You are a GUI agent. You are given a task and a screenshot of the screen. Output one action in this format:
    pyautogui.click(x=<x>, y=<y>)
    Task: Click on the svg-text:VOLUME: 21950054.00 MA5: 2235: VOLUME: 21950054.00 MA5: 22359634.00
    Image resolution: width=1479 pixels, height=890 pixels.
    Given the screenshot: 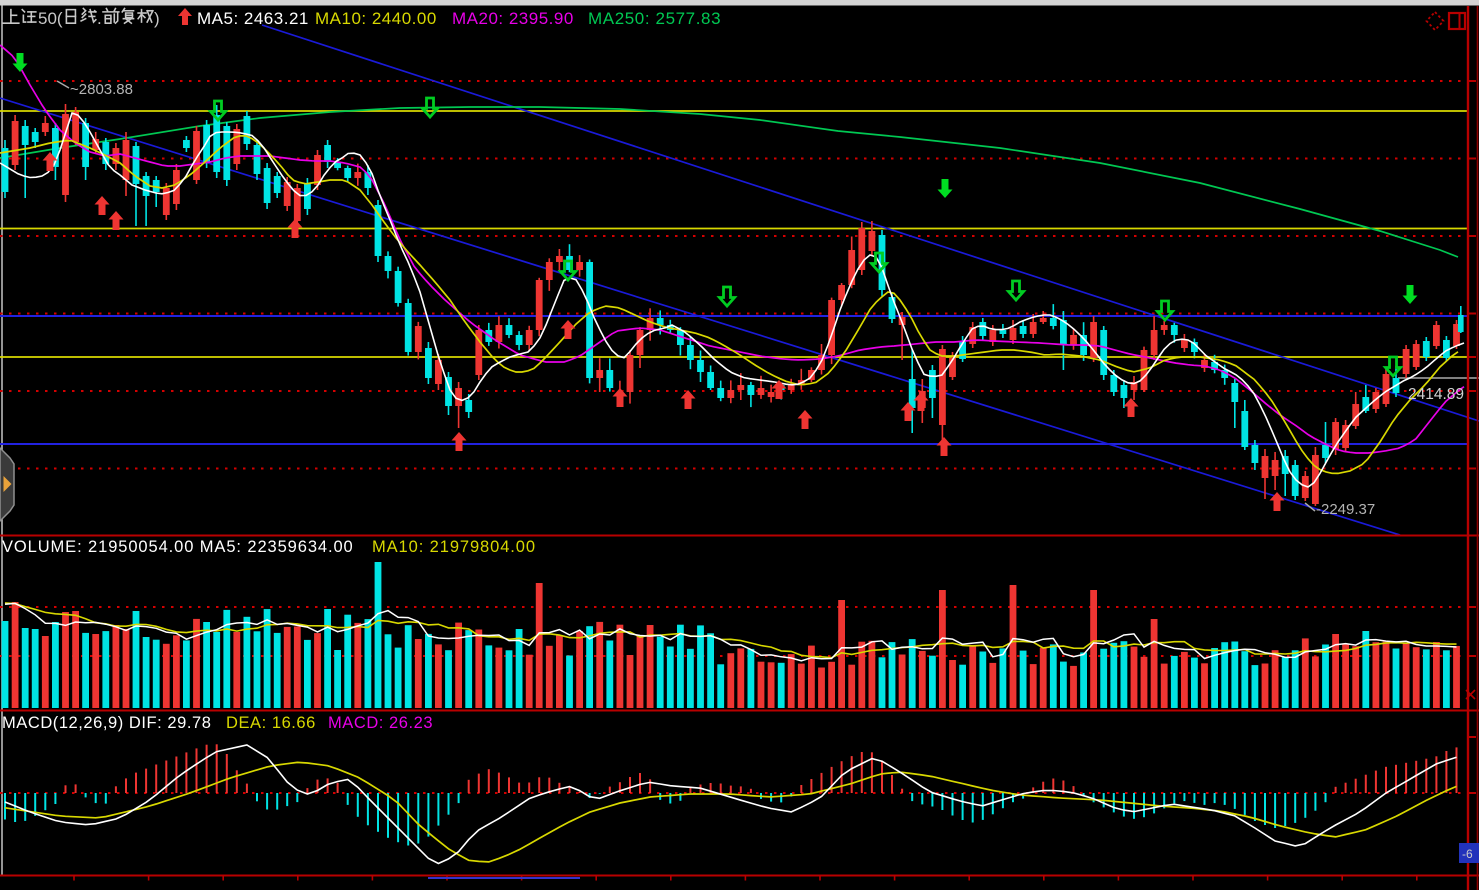 What is the action you would take?
    pyautogui.click(x=178, y=547)
    